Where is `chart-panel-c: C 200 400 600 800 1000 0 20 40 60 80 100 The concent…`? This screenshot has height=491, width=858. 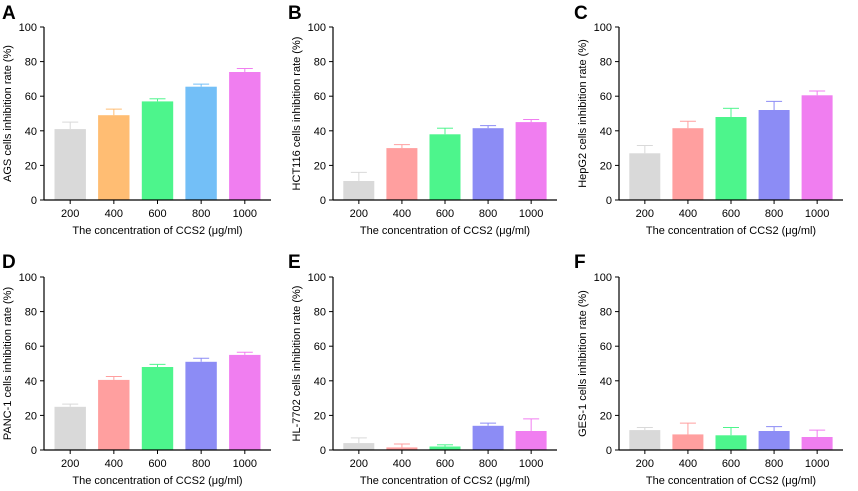 chart-panel-c: C 200 400 600 800 1000 0 20 40 60 80 100 The concent… is located at coordinates (708, 120).